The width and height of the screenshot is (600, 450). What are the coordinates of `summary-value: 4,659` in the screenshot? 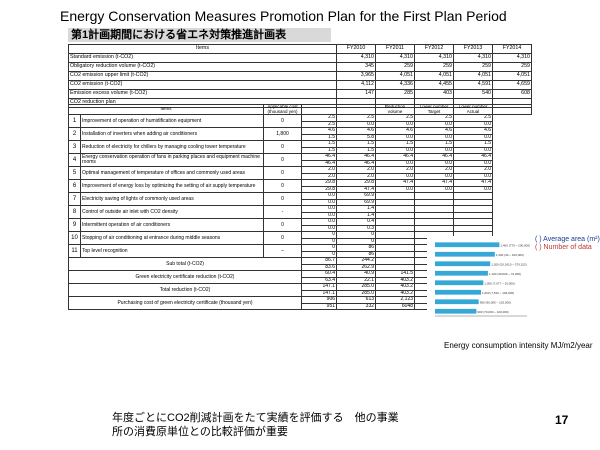 It's located at (512, 85).